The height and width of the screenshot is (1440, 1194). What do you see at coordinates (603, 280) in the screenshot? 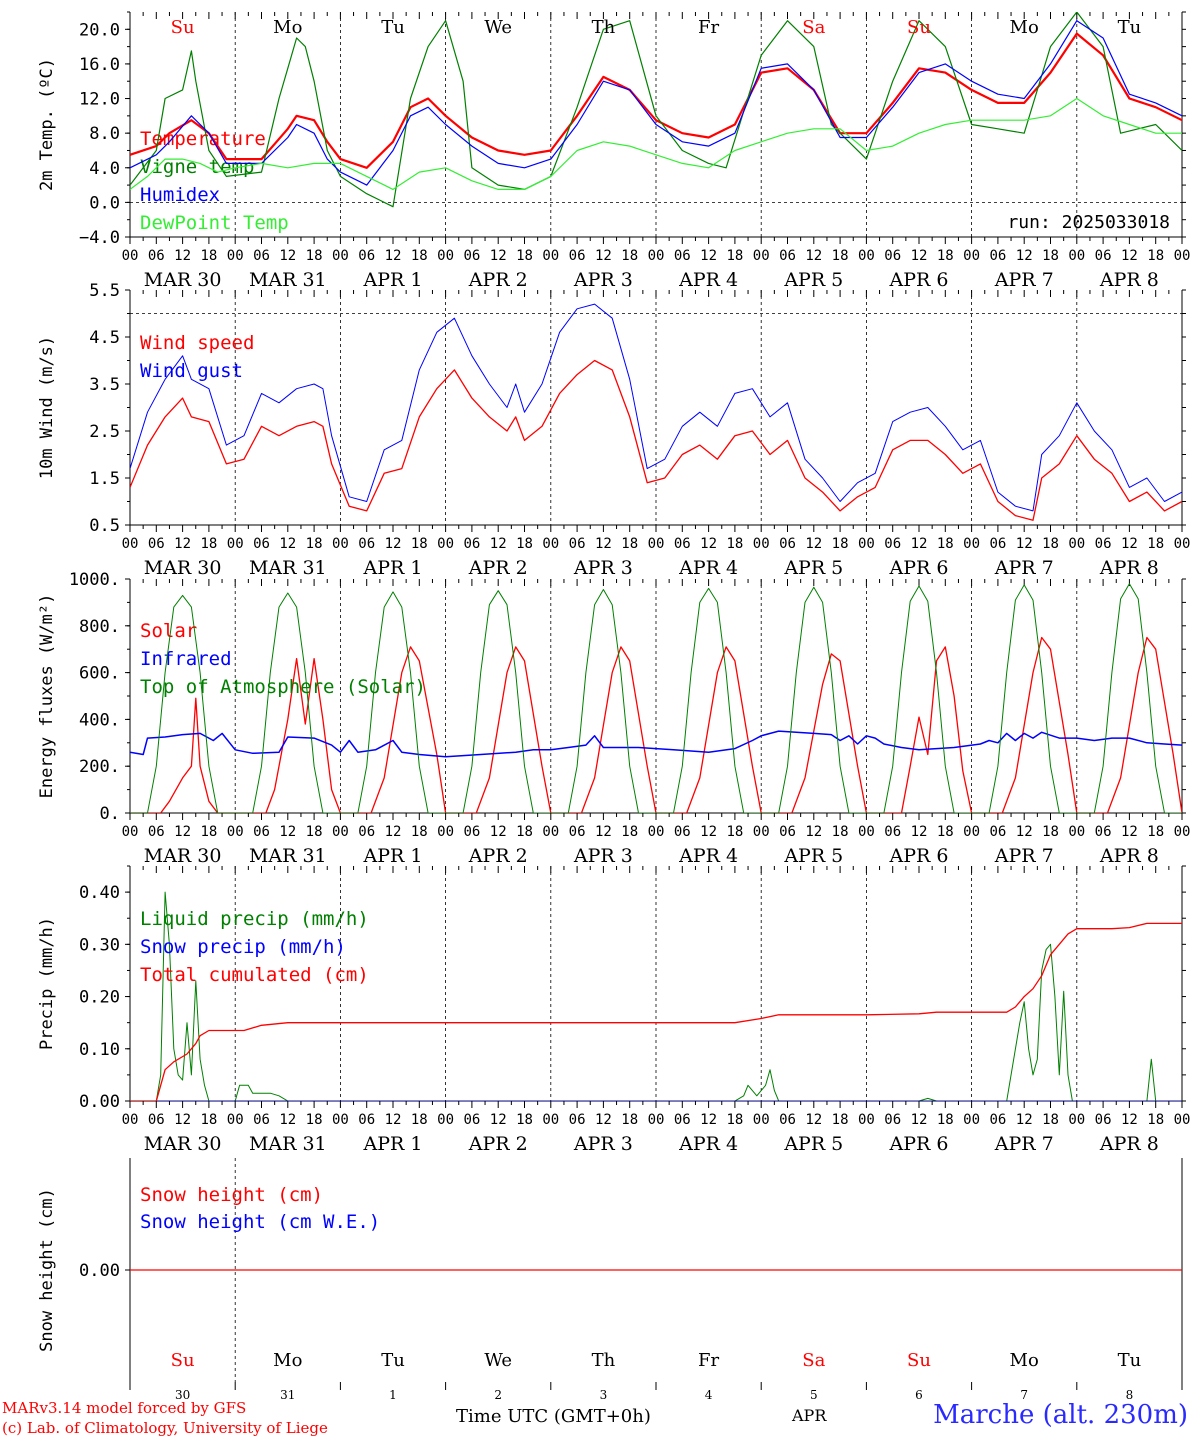
I see `date-label: APR 3` at bounding box center [603, 280].